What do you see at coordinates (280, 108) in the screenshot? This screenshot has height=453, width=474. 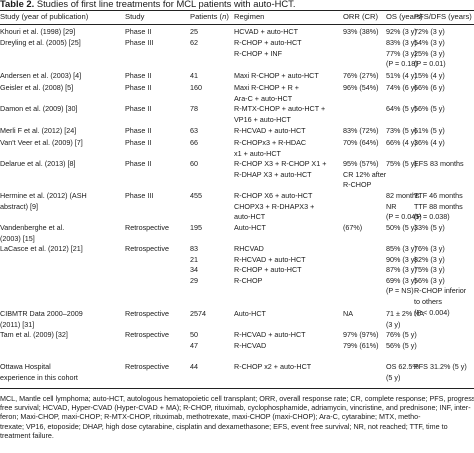 I see `cell-regimen: R-MTX-CHOP + auto-HCT +` at bounding box center [280, 108].